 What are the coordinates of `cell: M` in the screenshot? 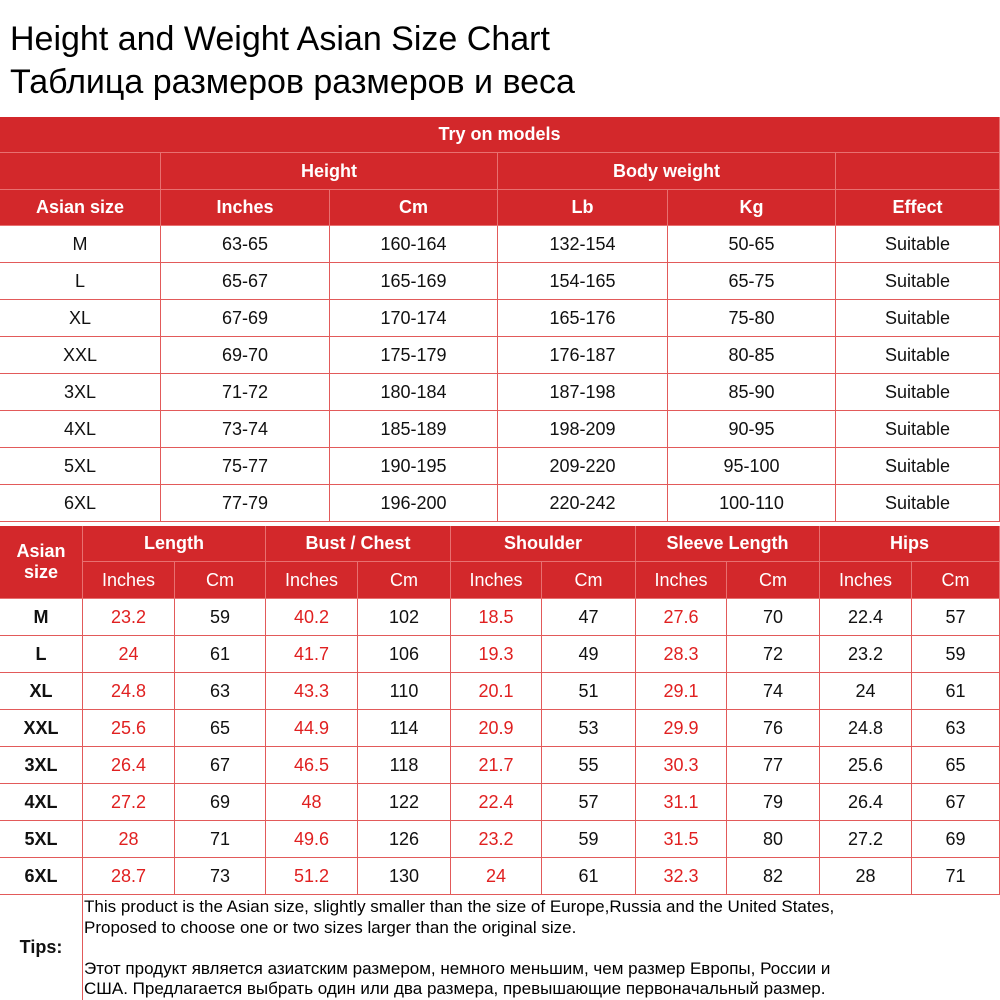 It's located at (80, 244).